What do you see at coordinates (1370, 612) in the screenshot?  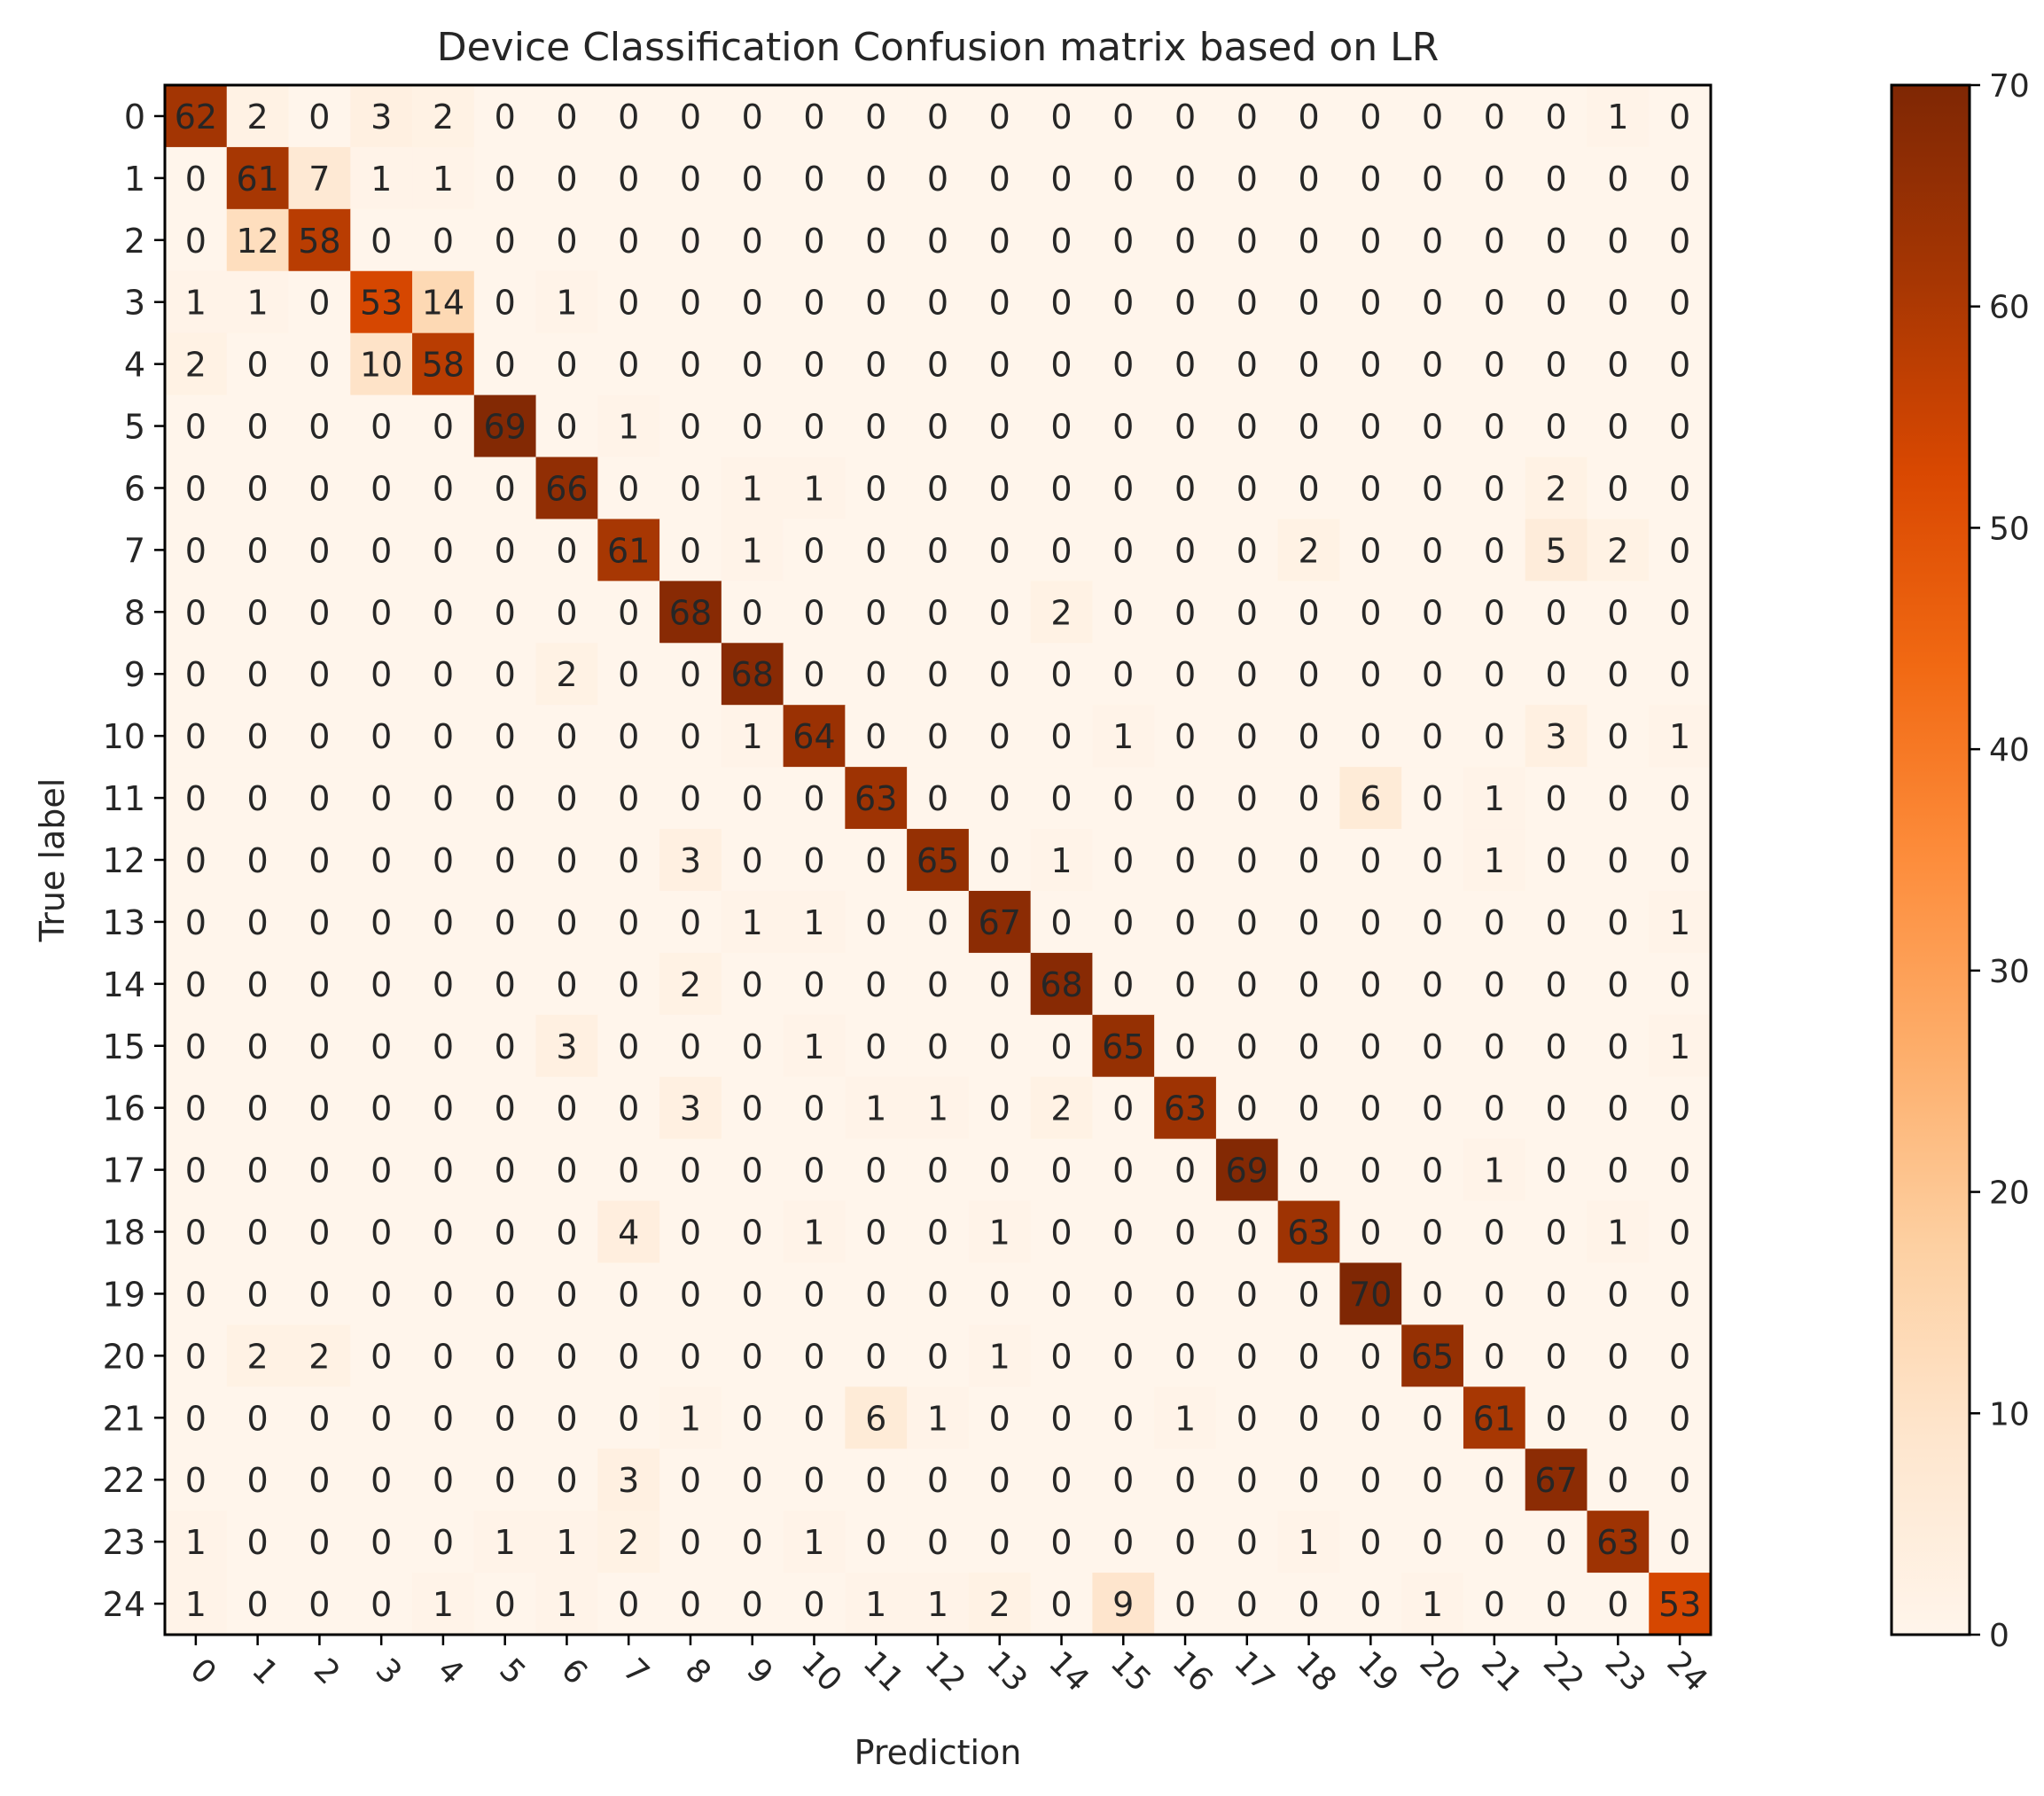 I see `cell-label-8-19: 0` at bounding box center [1370, 612].